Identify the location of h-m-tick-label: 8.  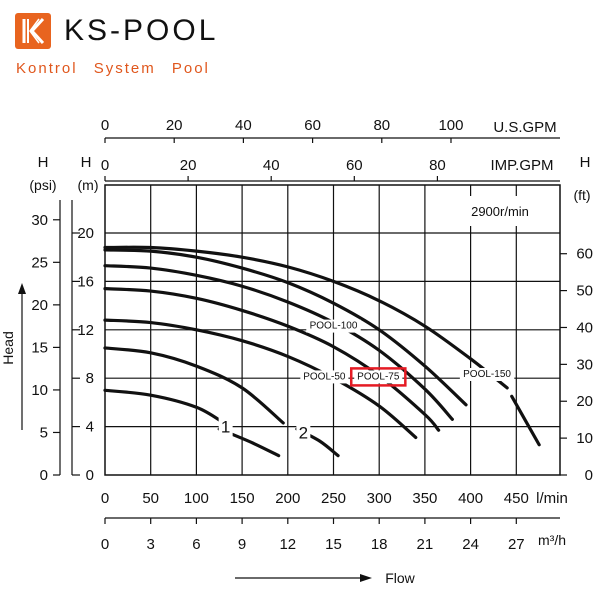
(90, 378).